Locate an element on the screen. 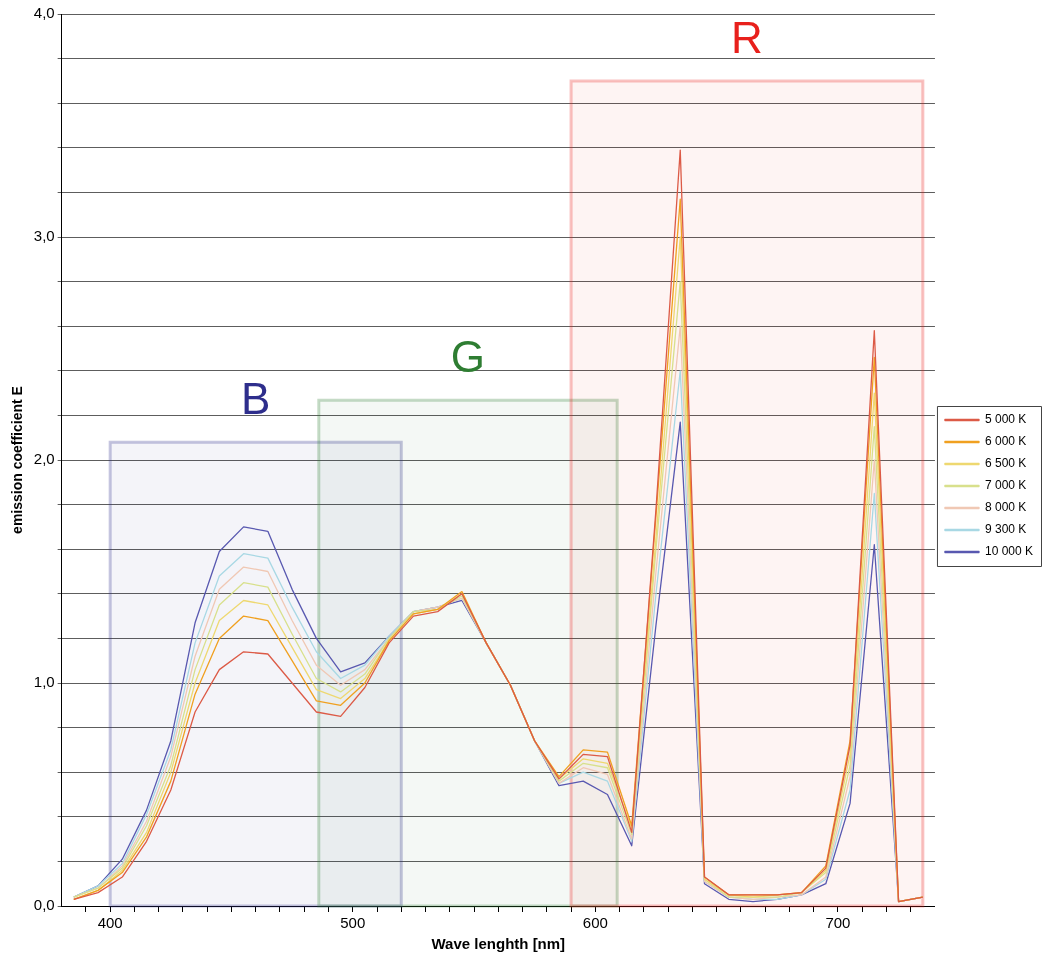  legend-label: 7 000 K is located at coordinates (1005, 485).